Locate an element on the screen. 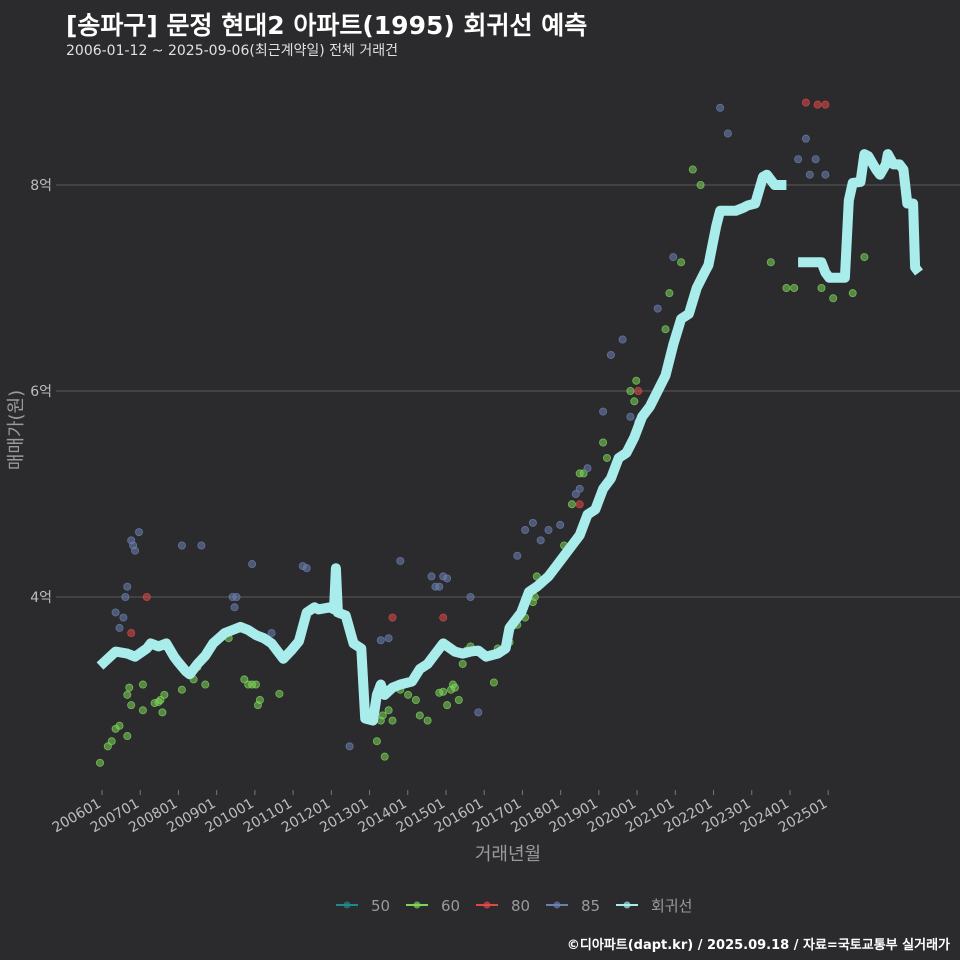 The height and width of the screenshot is (960, 960). legend-label: 60 is located at coordinates (450, 906).